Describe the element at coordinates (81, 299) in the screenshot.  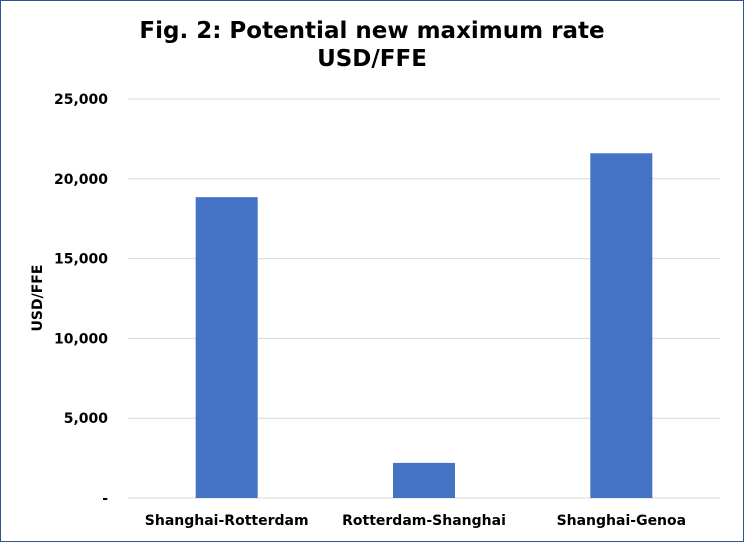
I see `y-tick-labels: - 5,000 10,000 15,000 20,000 25,000` at that location.